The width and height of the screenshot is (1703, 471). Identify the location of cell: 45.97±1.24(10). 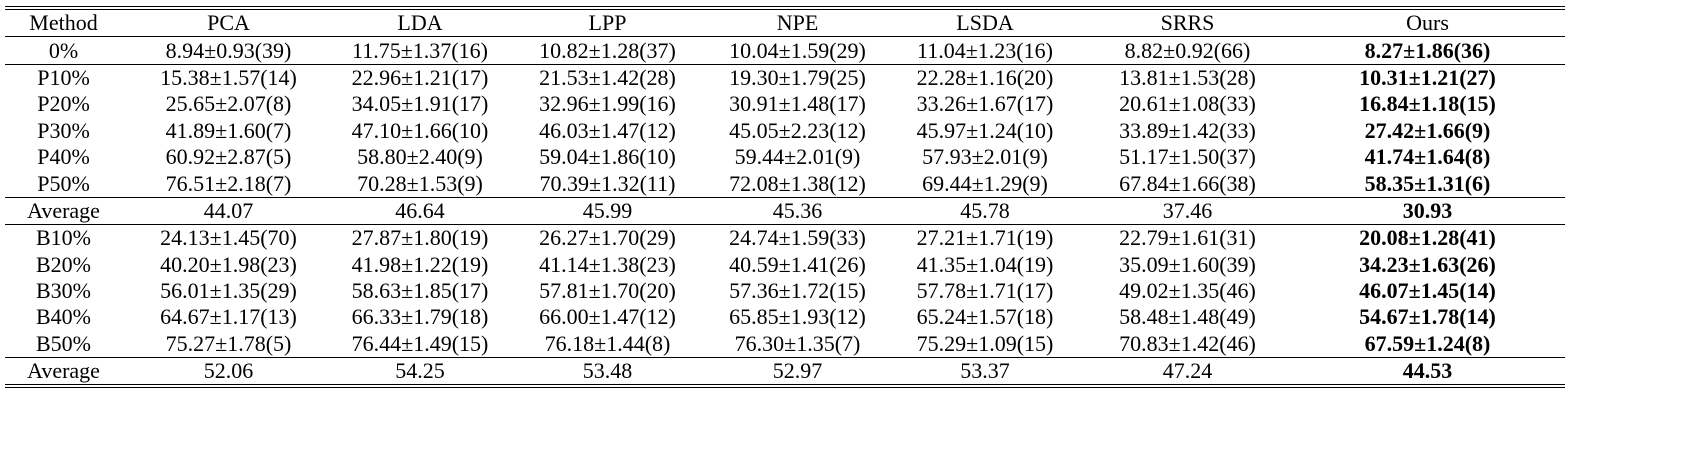
(985, 130).